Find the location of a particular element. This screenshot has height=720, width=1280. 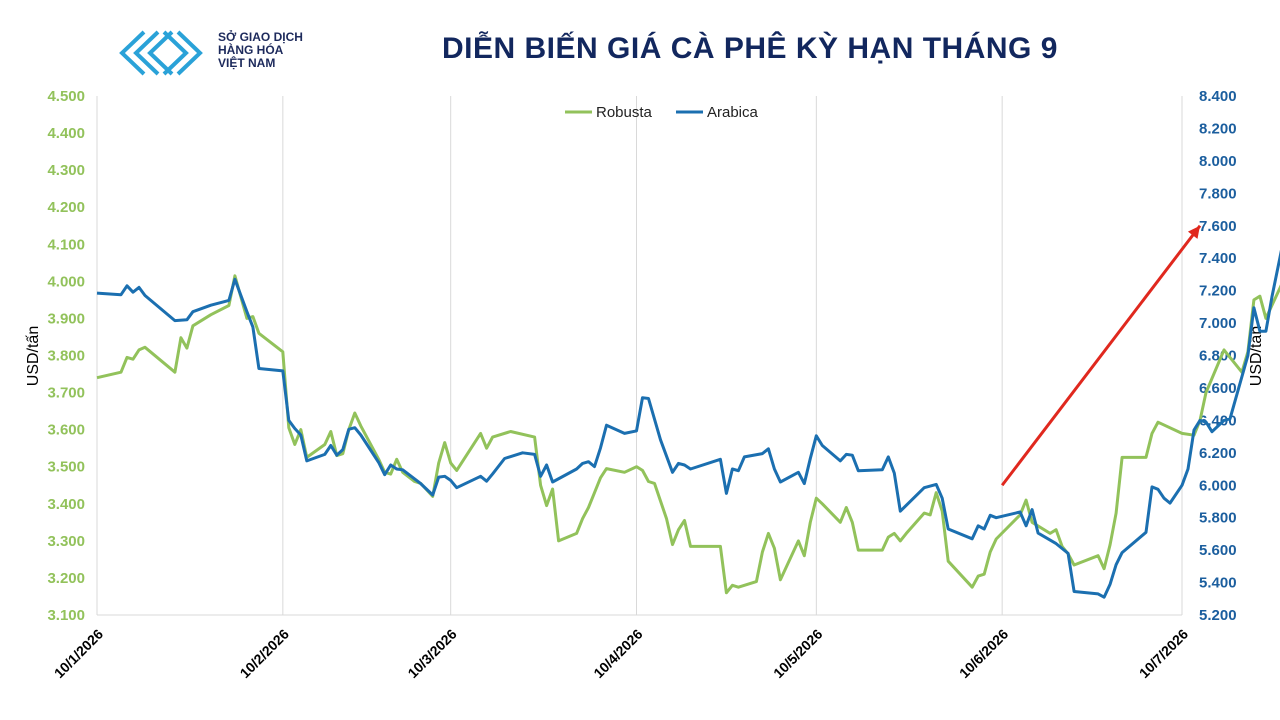

y-left-tick-label: 3.300 is located at coordinates (66, 541).